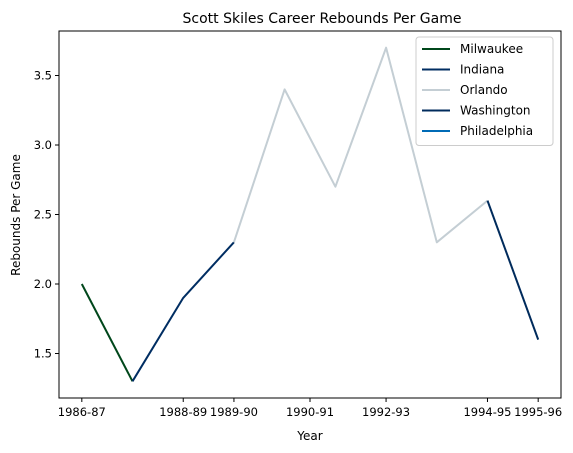  What do you see at coordinates (487, 412) in the screenshot?
I see `x-tick-label: 1994-95` at bounding box center [487, 412].